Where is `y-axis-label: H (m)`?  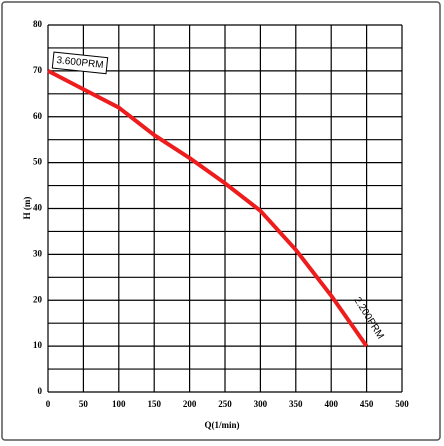
y-axis-label: H (m) is located at coordinates (27, 208).